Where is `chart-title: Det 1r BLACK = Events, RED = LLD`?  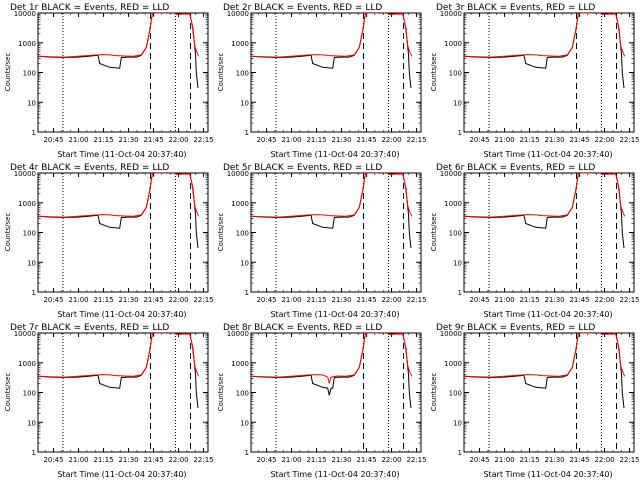
chart-title: Det 1r BLACK = Events, RED = LLD is located at coordinates (89, 8).